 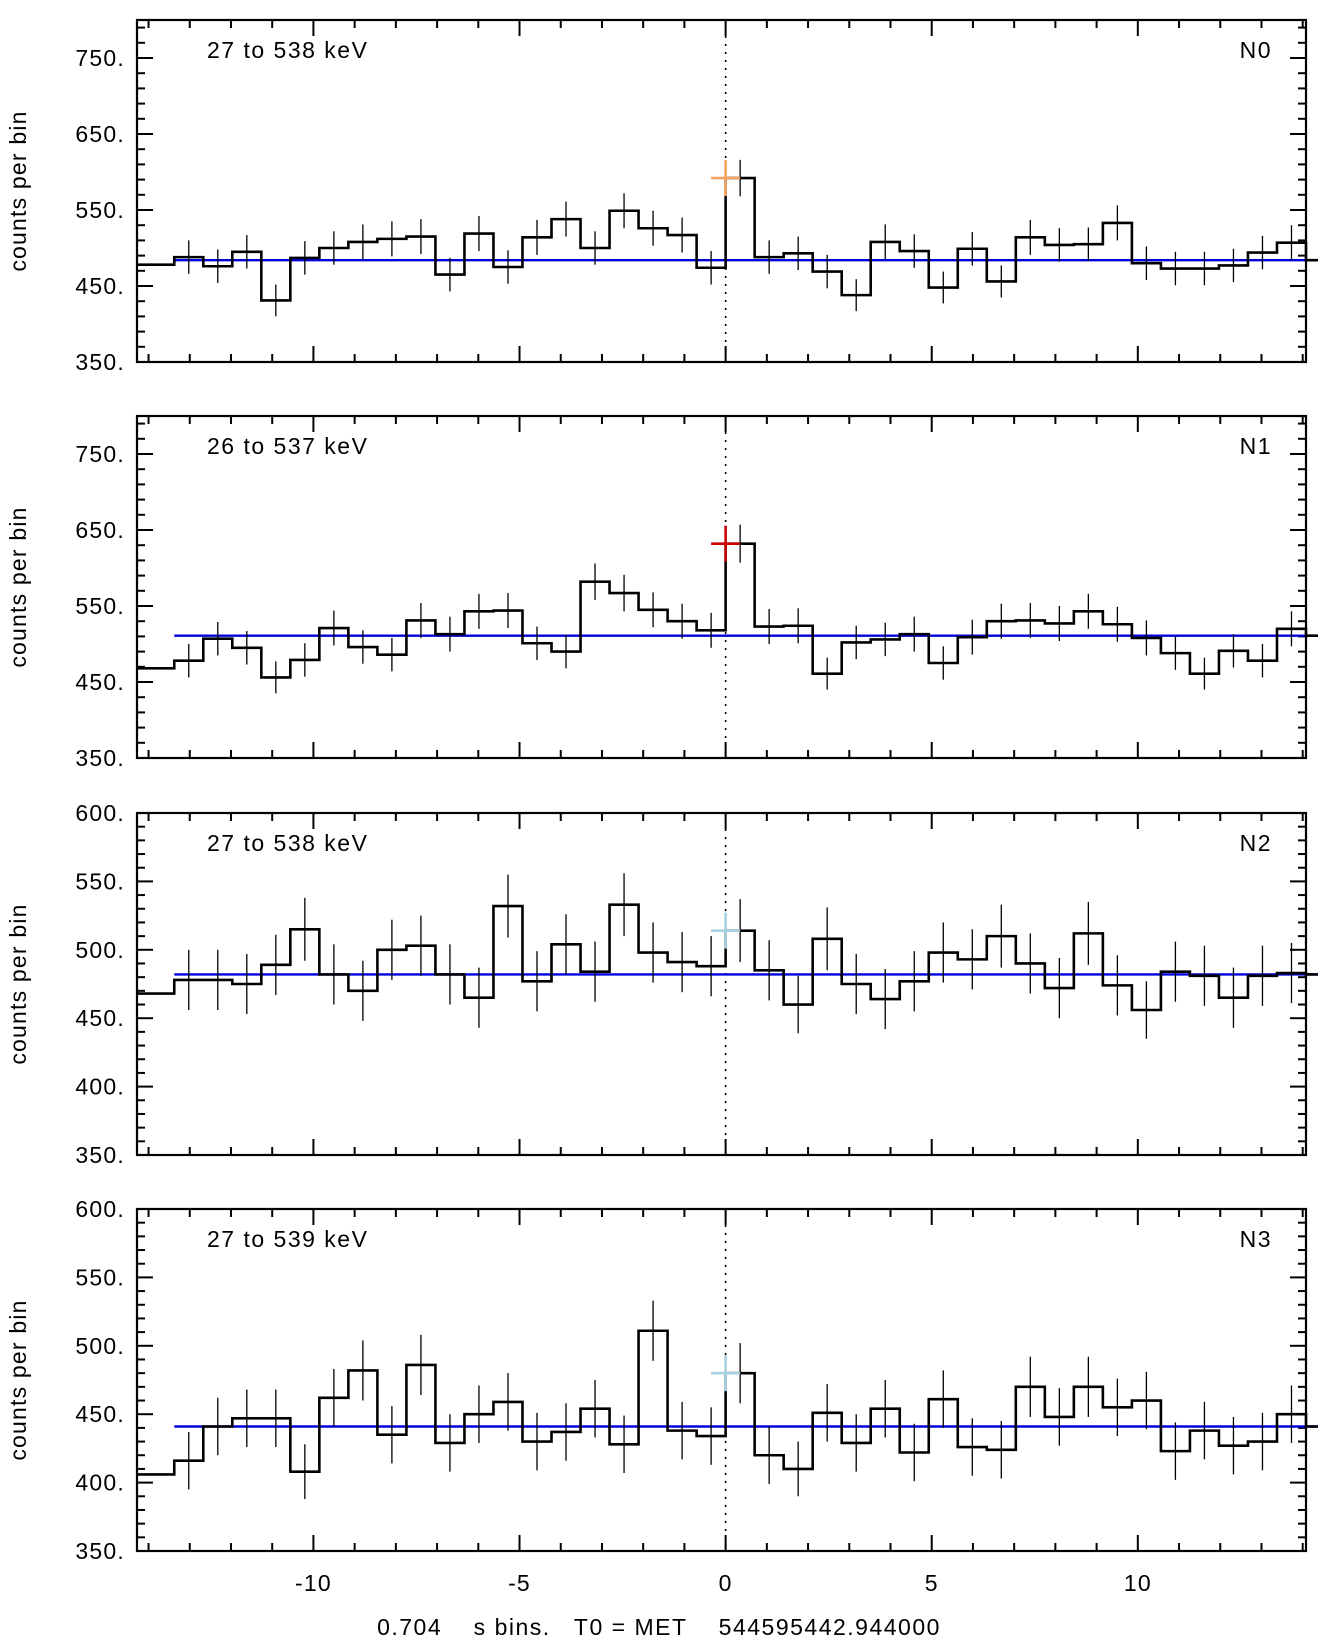 What do you see at coordinates (932, 1583) in the screenshot?
I see `x-tick-label: 5` at bounding box center [932, 1583].